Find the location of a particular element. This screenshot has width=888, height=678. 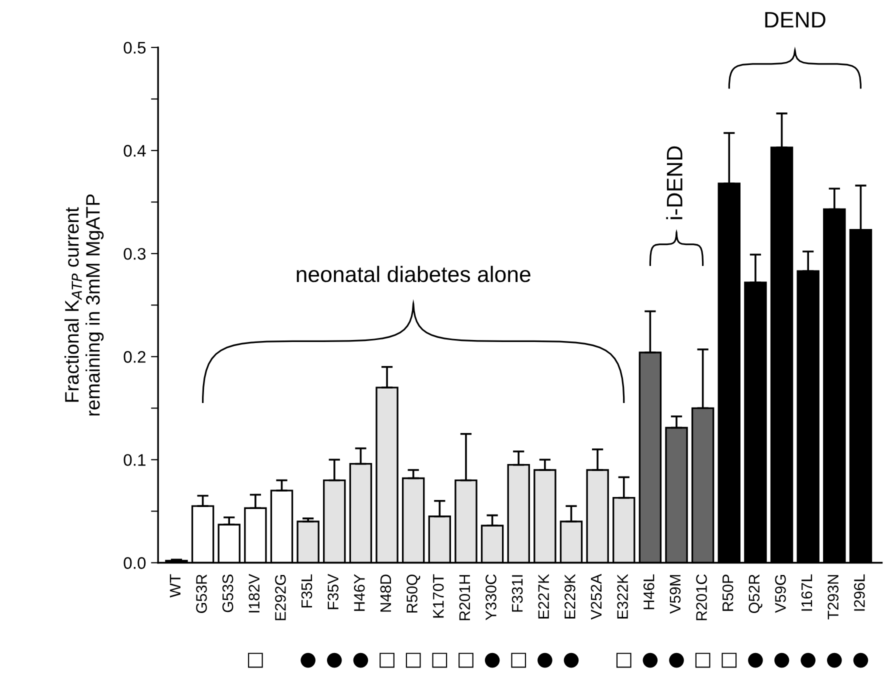

y-tick-label: 0.5 is located at coordinates (135, 48).